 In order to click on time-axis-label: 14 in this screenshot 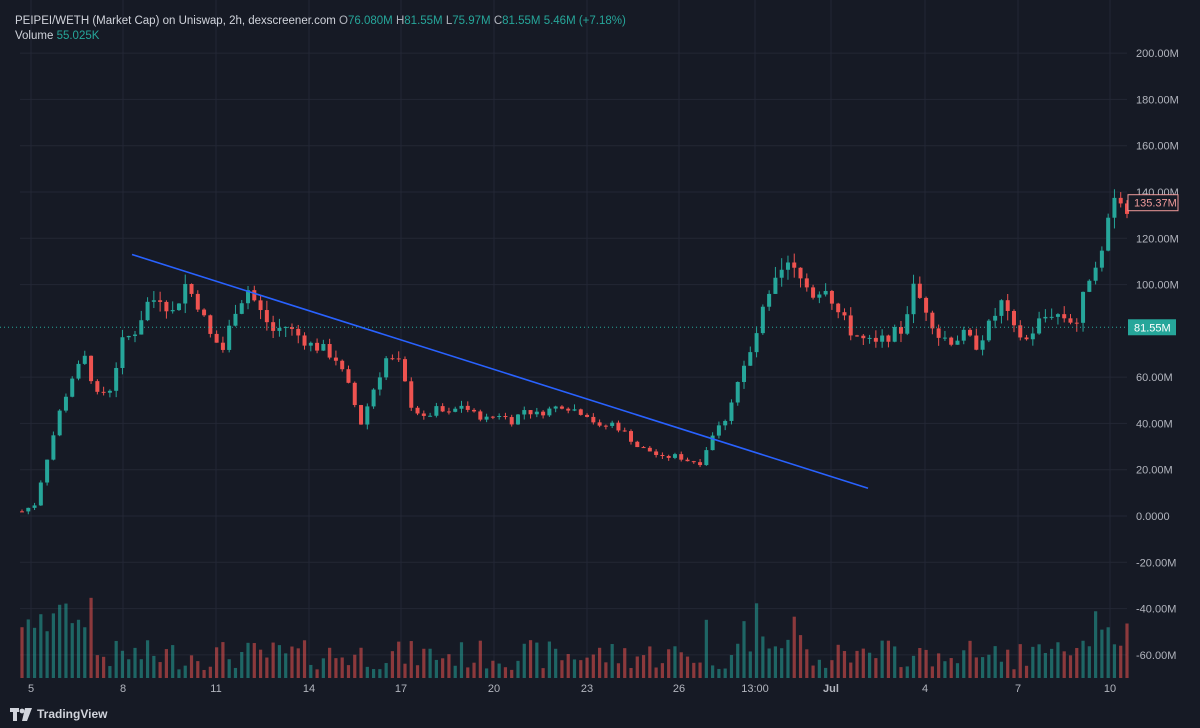, I will do `click(309, 689)`.